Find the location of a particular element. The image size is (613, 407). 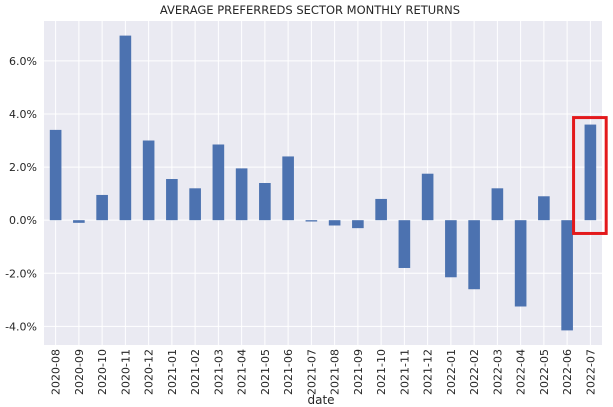

y-tick-label: 2.0% is located at coordinates (23, 167).